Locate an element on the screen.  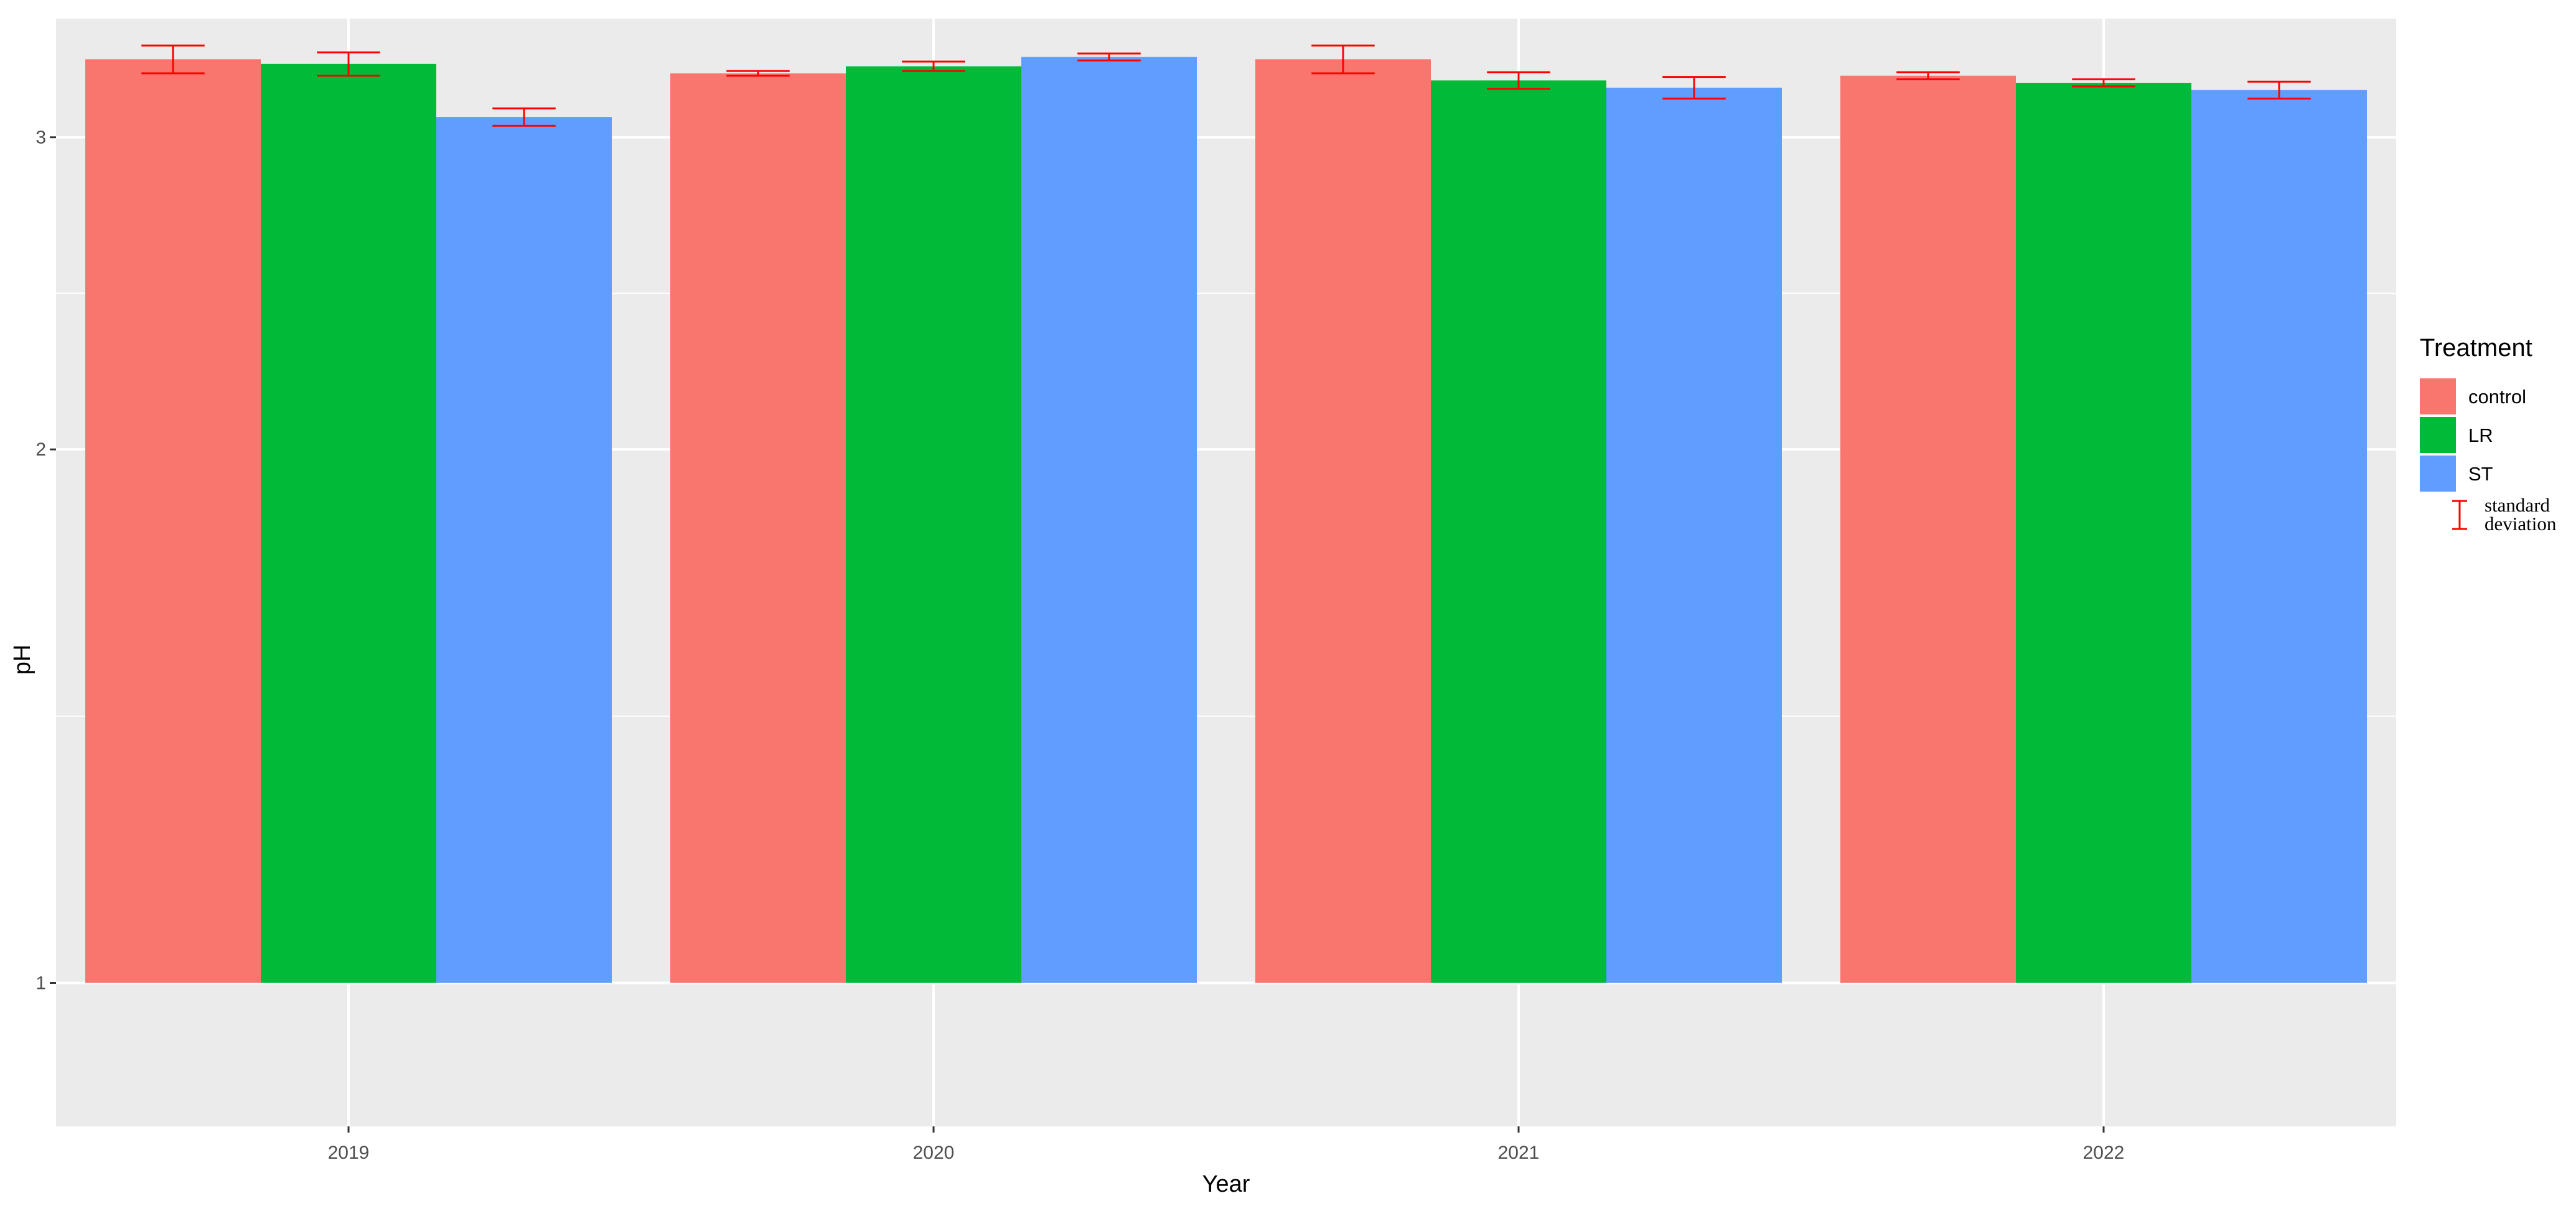
y-tick-label: 1 is located at coordinates (40, 983).